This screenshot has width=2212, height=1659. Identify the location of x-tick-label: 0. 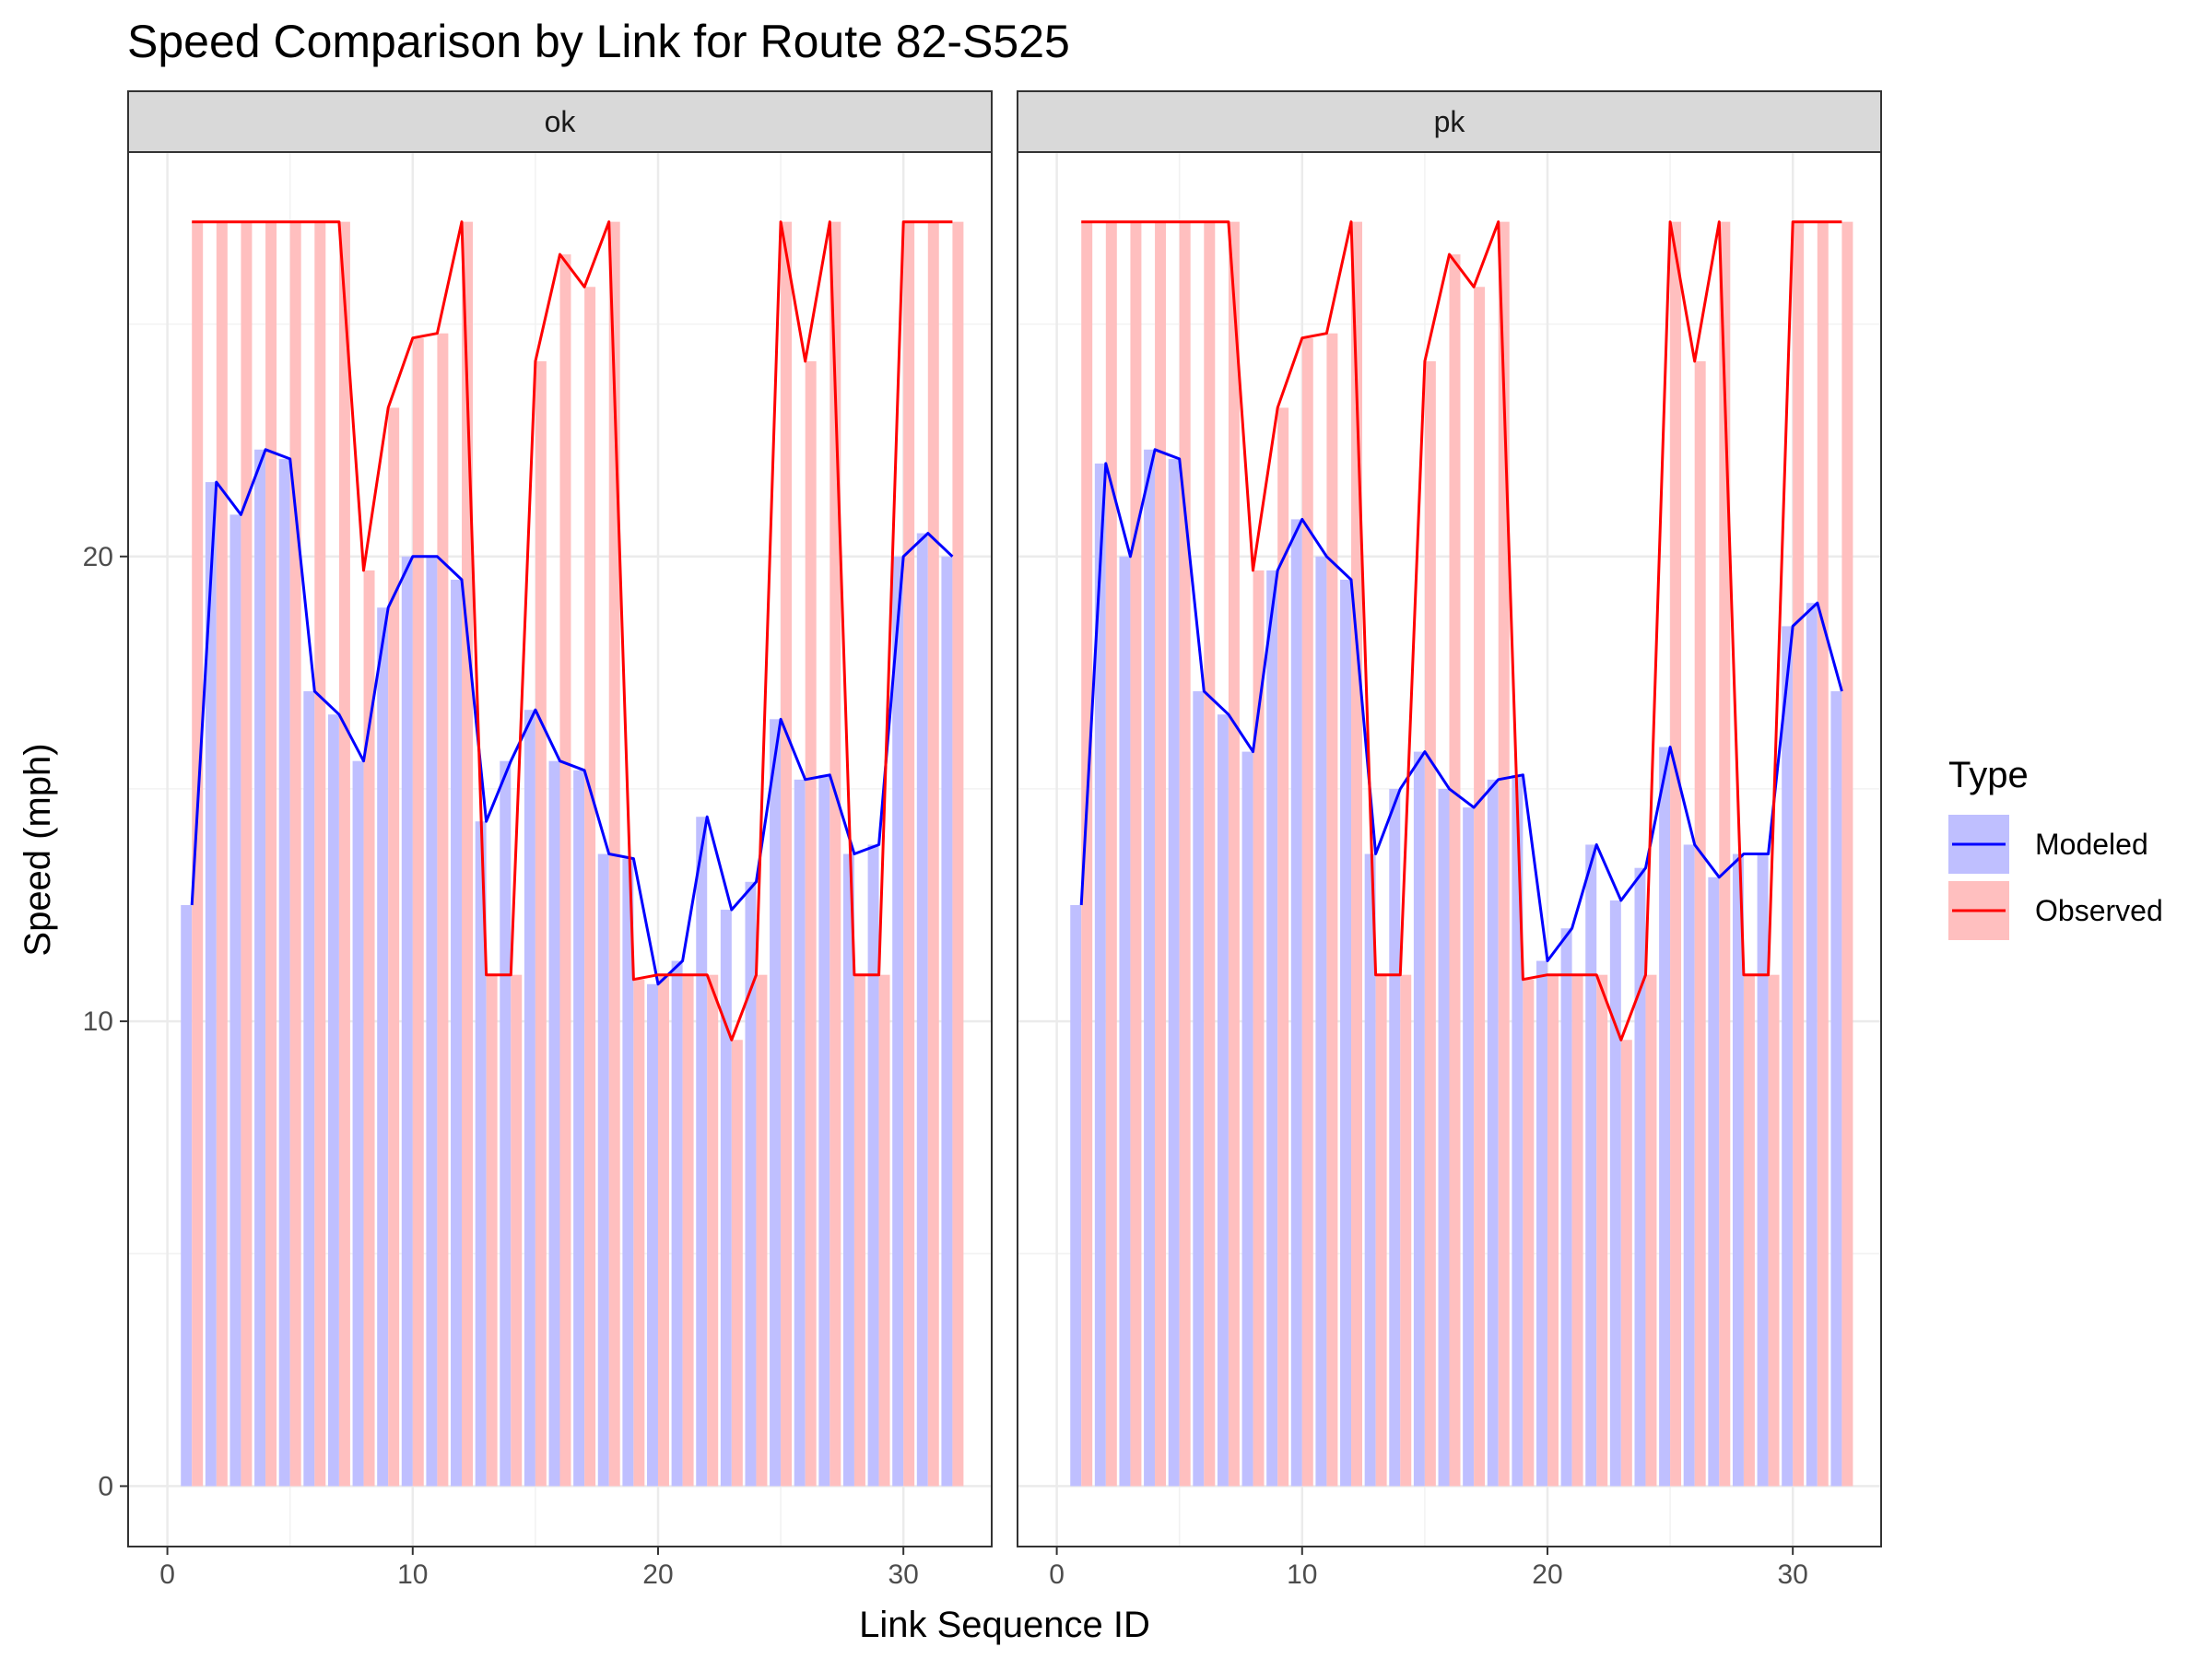
(167, 1574).